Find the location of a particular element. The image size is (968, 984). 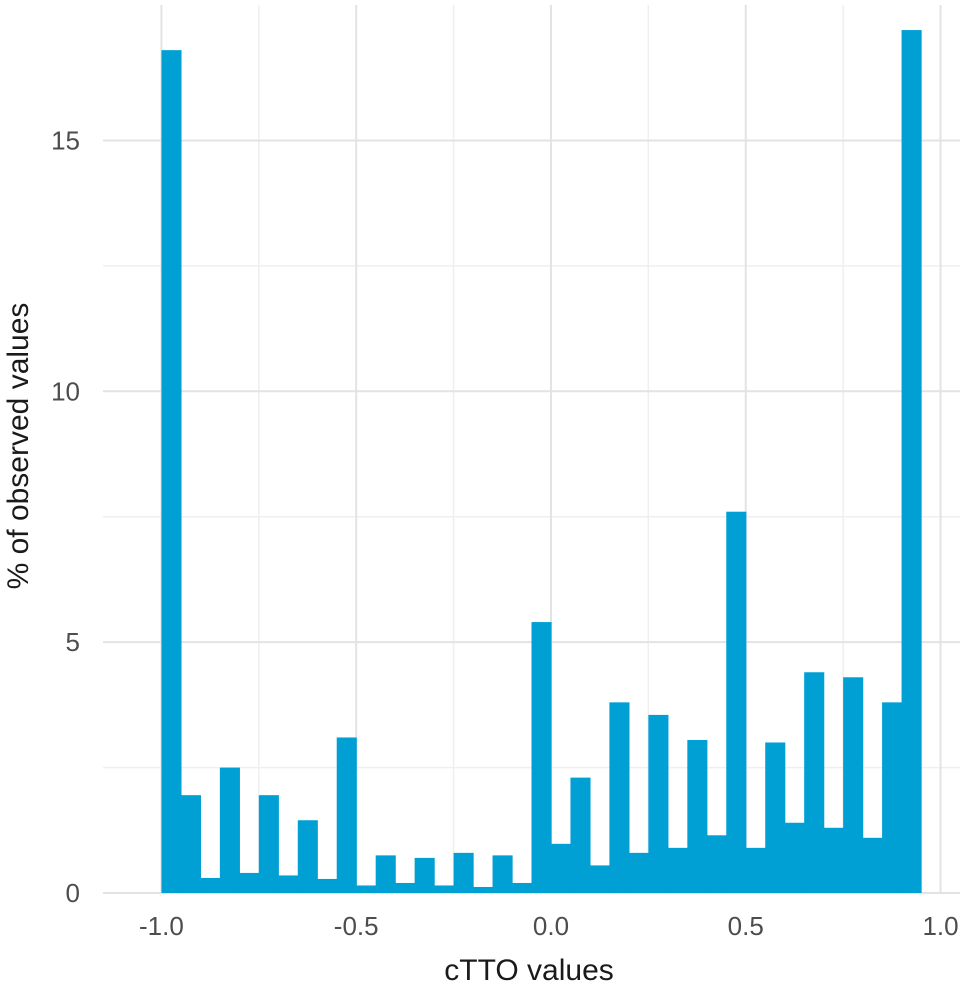

y-tick-label: 5 is located at coordinates (73, 642).